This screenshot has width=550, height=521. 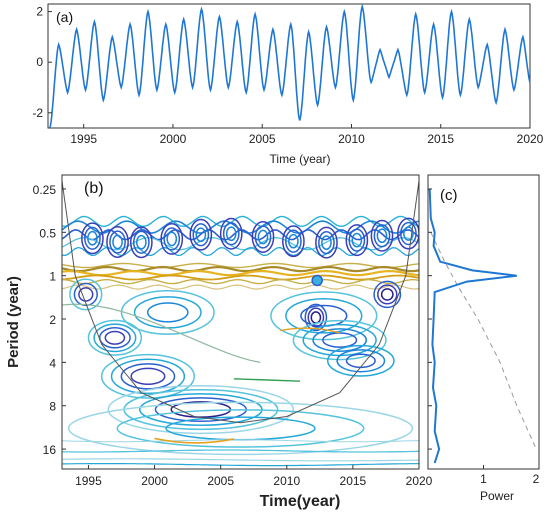 What do you see at coordinates (94, 188) in the screenshot?
I see `panel-b-label: (b)` at bounding box center [94, 188].